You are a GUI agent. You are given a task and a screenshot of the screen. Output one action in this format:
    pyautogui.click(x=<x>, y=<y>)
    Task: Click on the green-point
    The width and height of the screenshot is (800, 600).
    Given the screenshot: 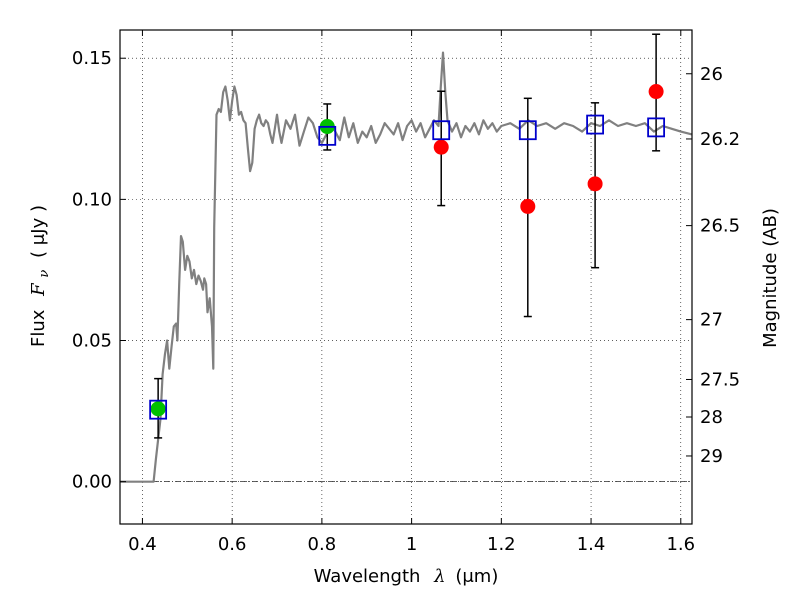 What is the action you would take?
    pyautogui.click(x=158, y=409)
    